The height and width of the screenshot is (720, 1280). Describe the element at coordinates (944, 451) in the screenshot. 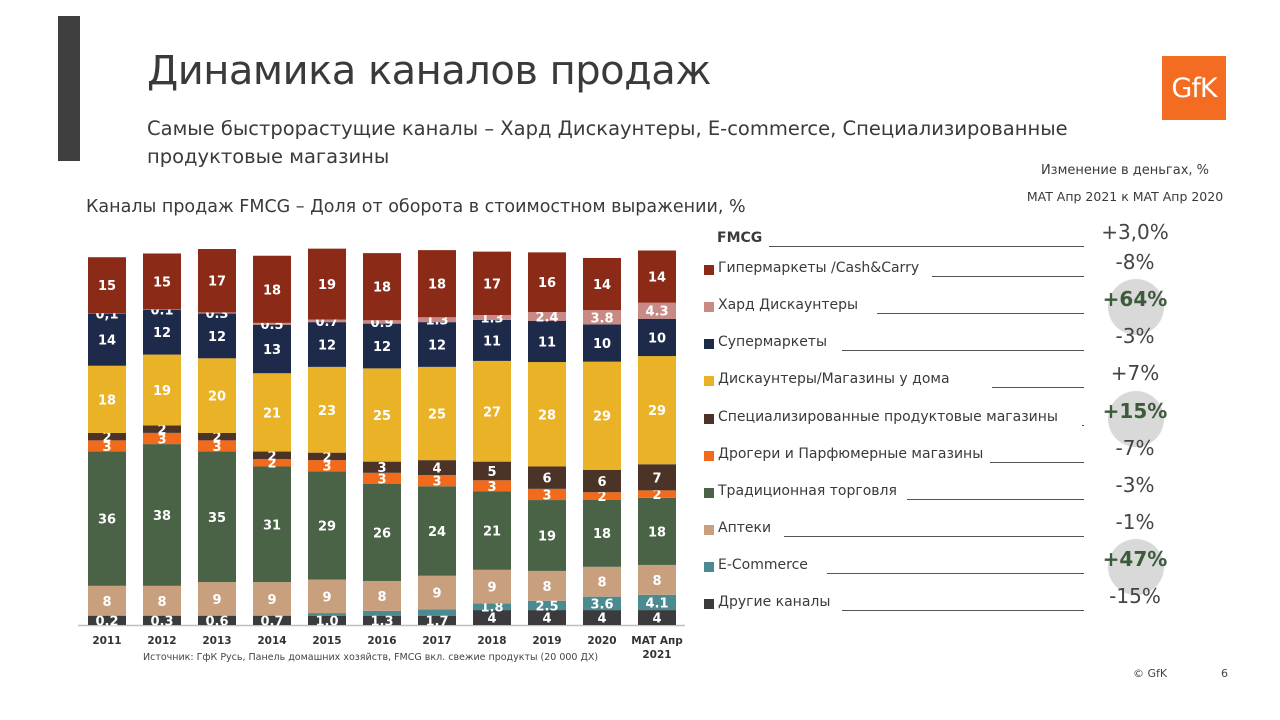

I see `legend-row: Дрогери и Парфюмерные магазины -7%` at that location.